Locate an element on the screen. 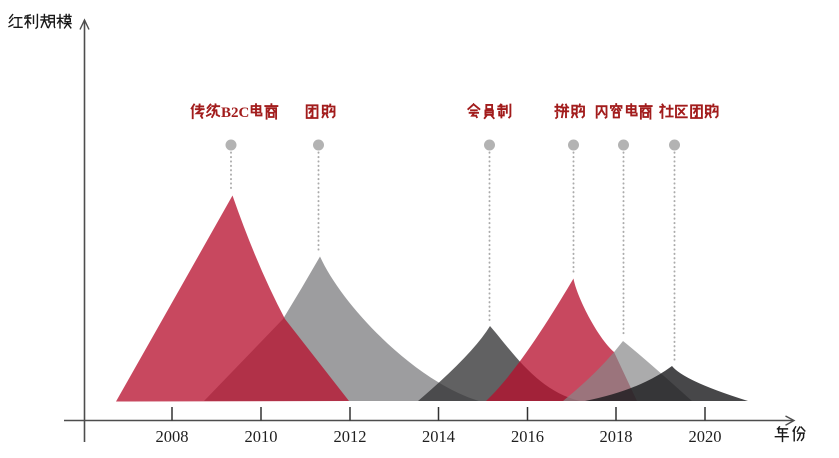 This screenshot has height=458, width=839. svg-text: 2012 is located at coordinates (350, 436).